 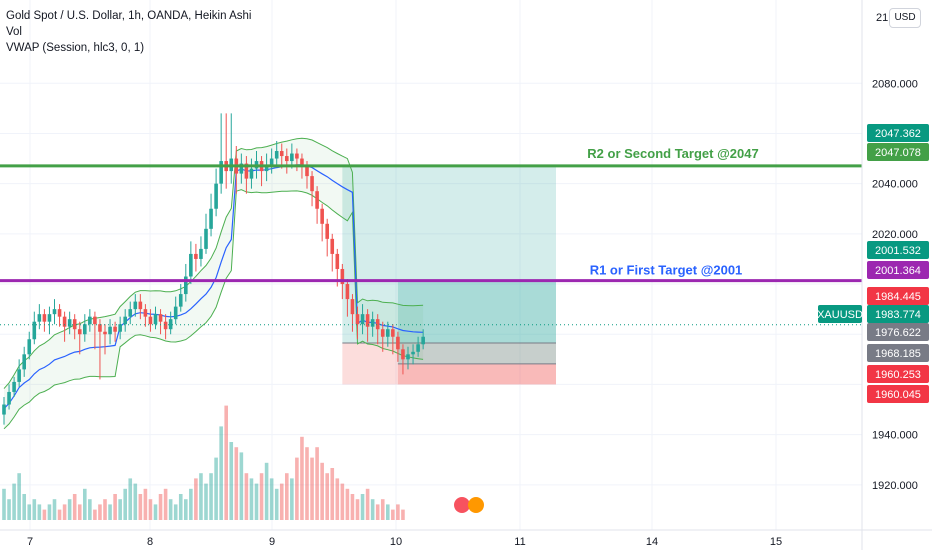 What do you see at coordinates (672, 153) in the screenshot?
I see `r2-level-label: R2 or Second Target @2047` at bounding box center [672, 153].